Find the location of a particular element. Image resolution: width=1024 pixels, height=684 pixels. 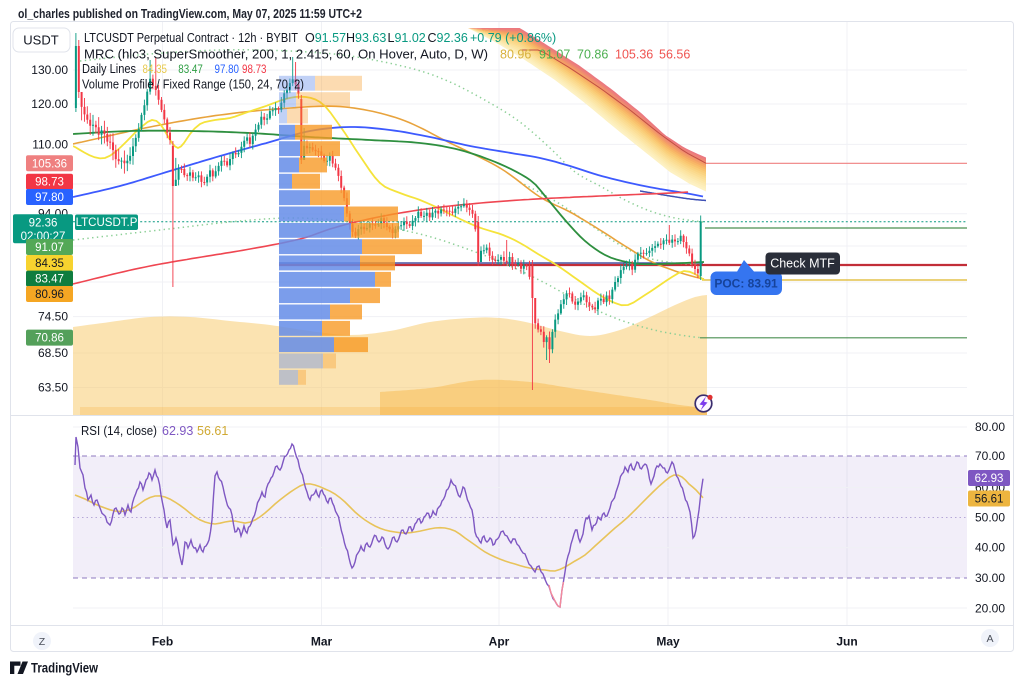

svg-text: 70.00 is located at coordinates (990, 456).